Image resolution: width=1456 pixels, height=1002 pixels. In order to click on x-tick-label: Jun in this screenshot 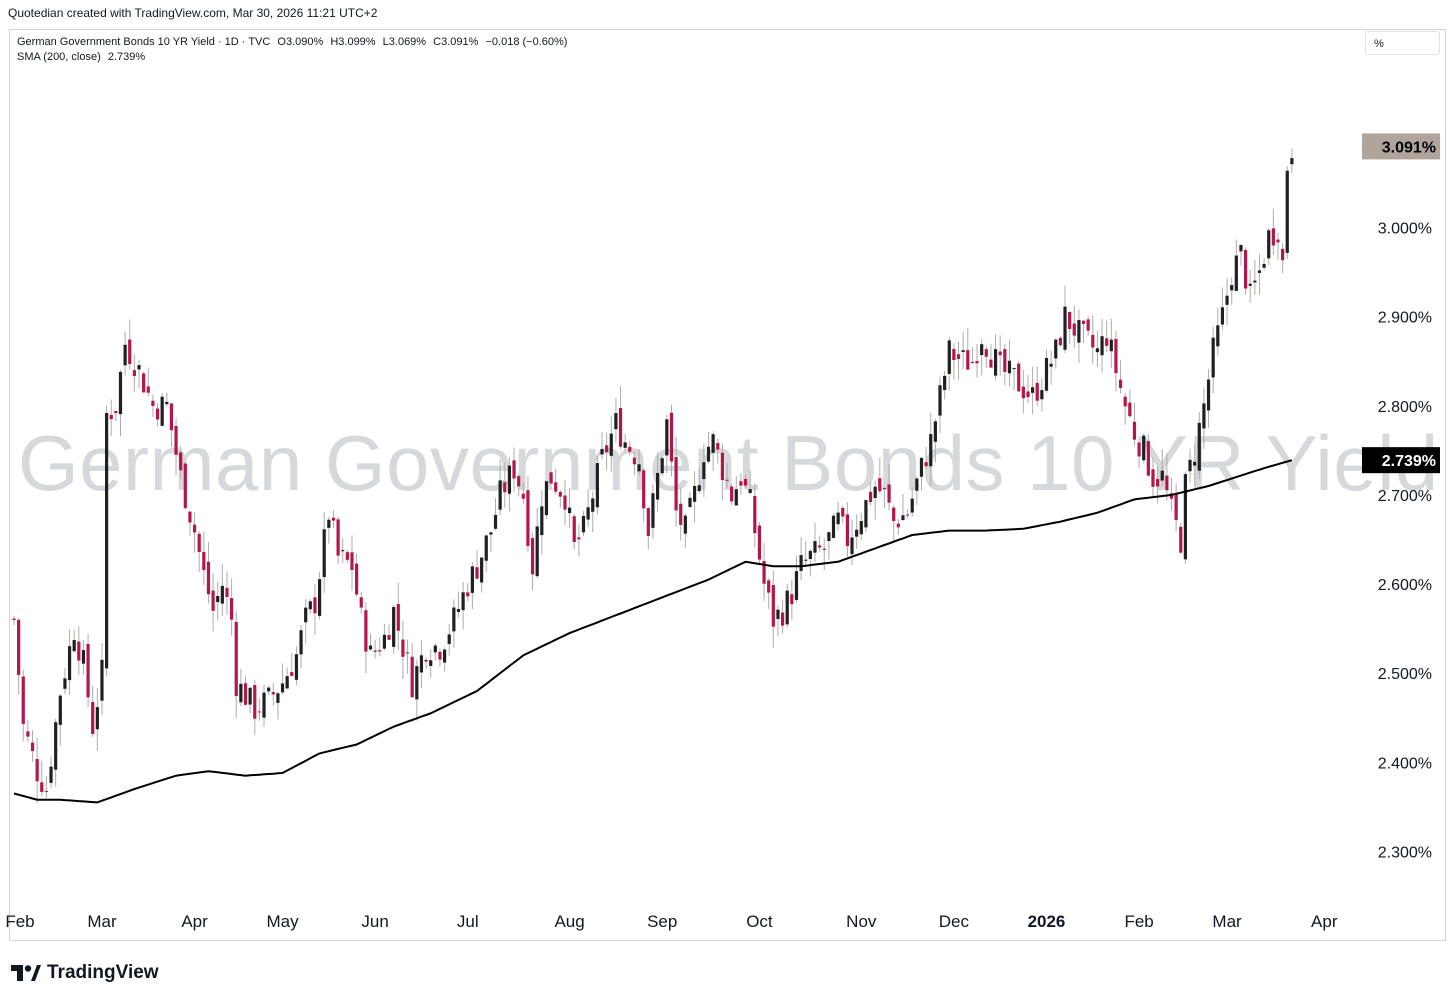, I will do `click(374, 921)`.